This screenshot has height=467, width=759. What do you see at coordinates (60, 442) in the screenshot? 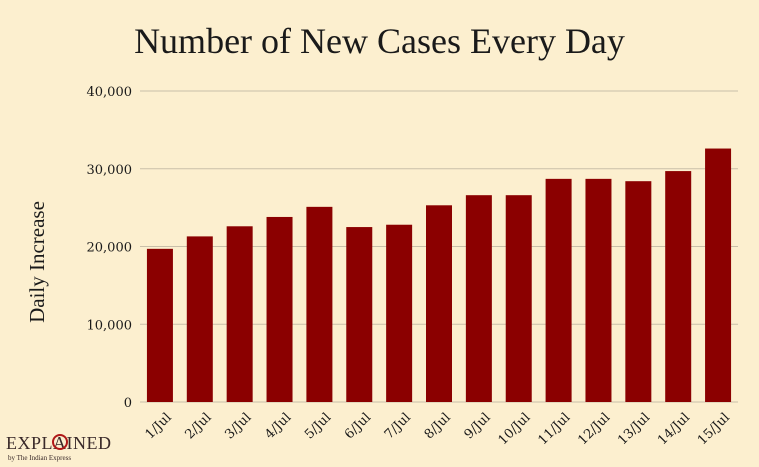
I see `magnifier-icon` at bounding box center [60, 442].